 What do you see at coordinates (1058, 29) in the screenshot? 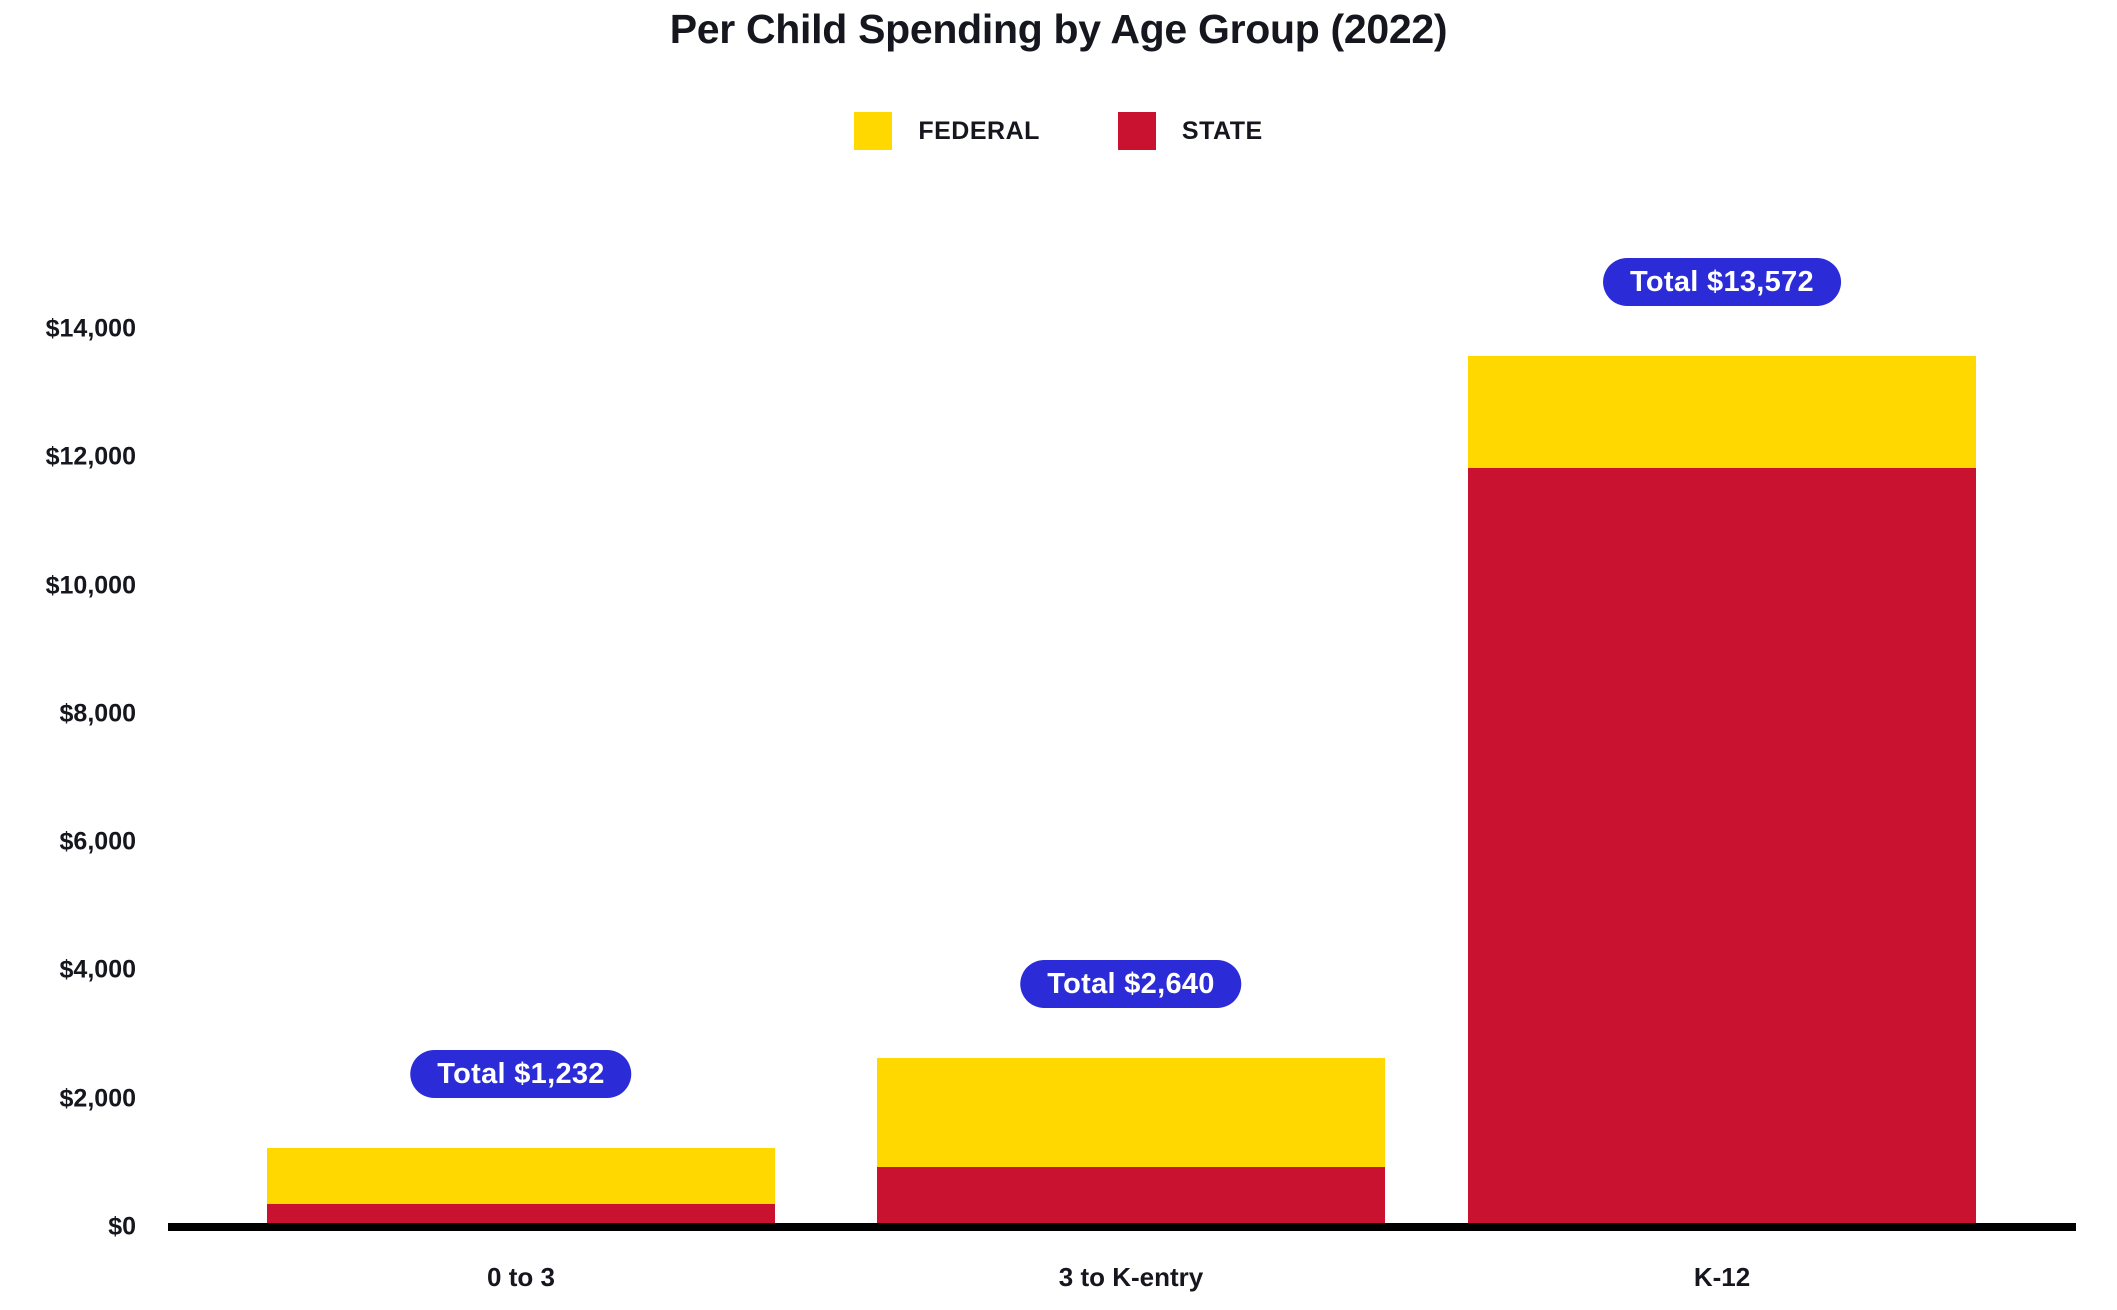
I see `chart-title: Per Child Spending by Age Group (2022)` at bounding box center [1058, 29].